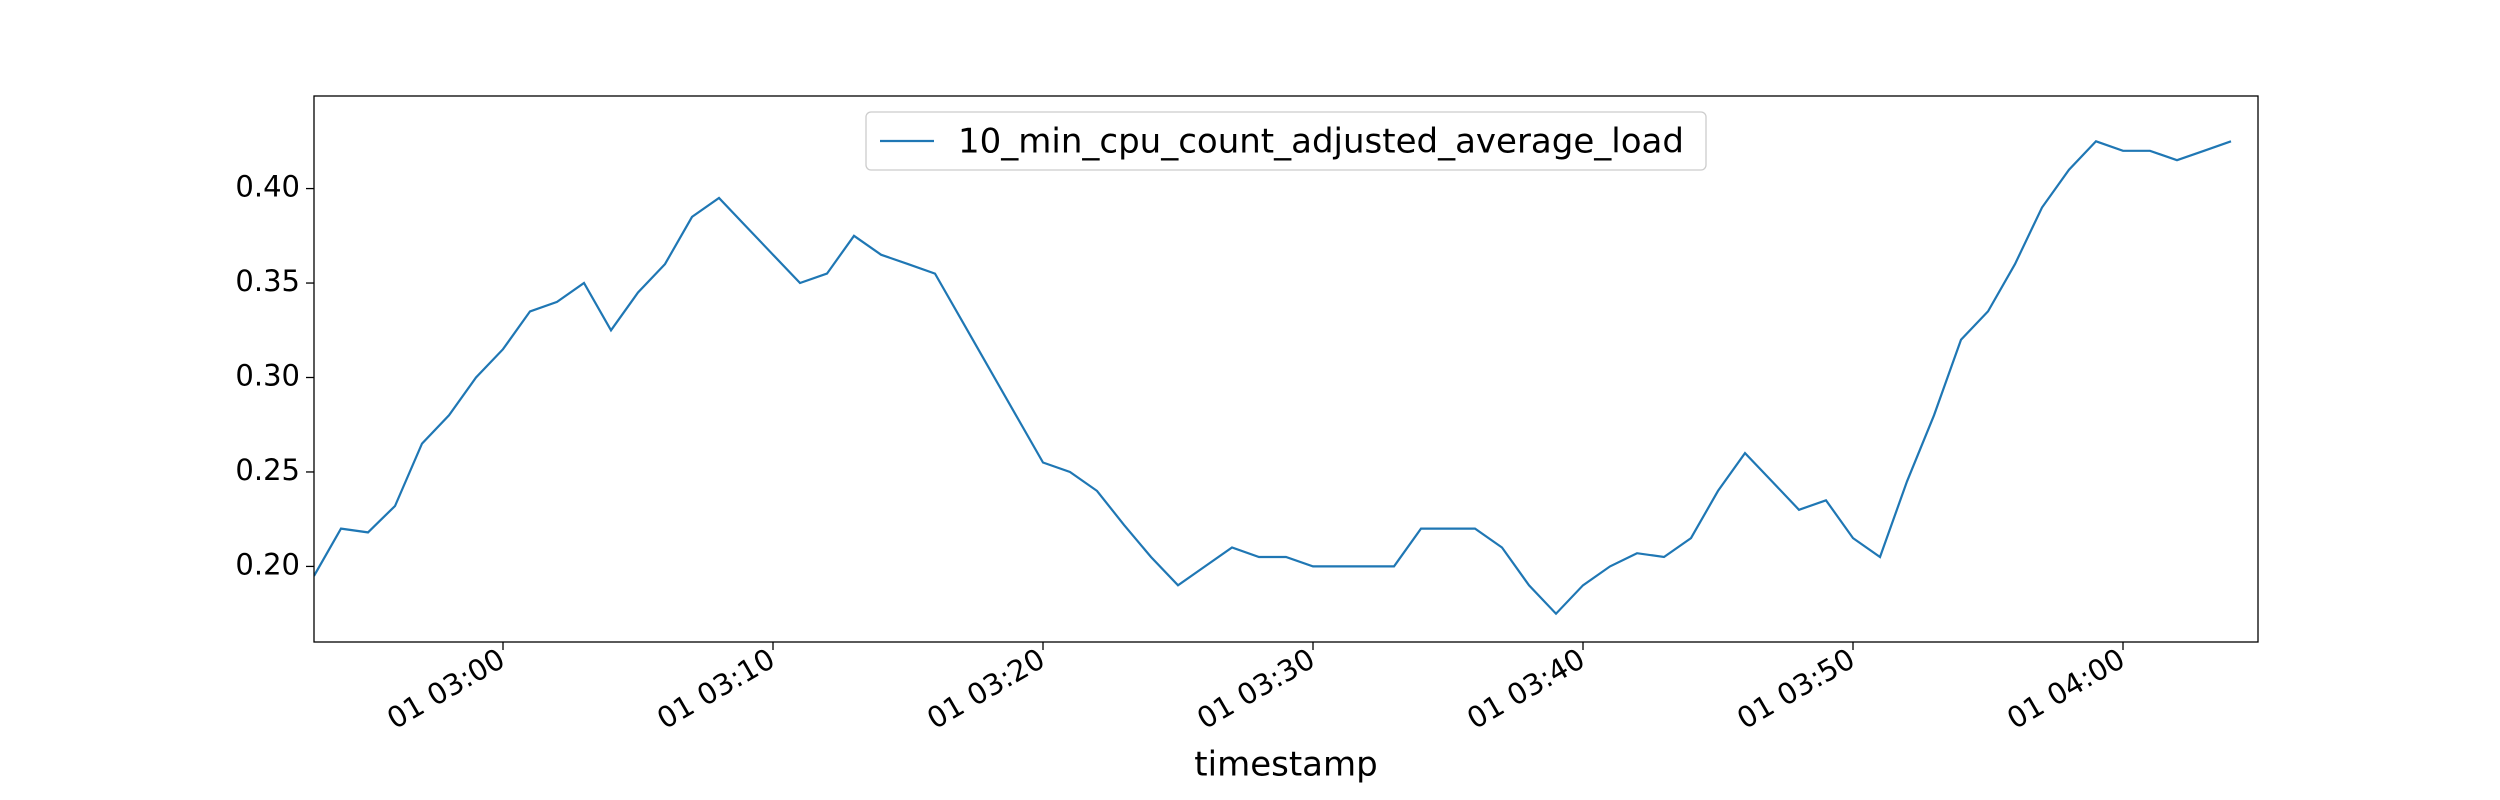 The image size is (2500, 800). What do you see at coordinates (1285, 765) in the screenshot?
I see `x-axis-label: timestamp` at bounding box center [1285, 765].